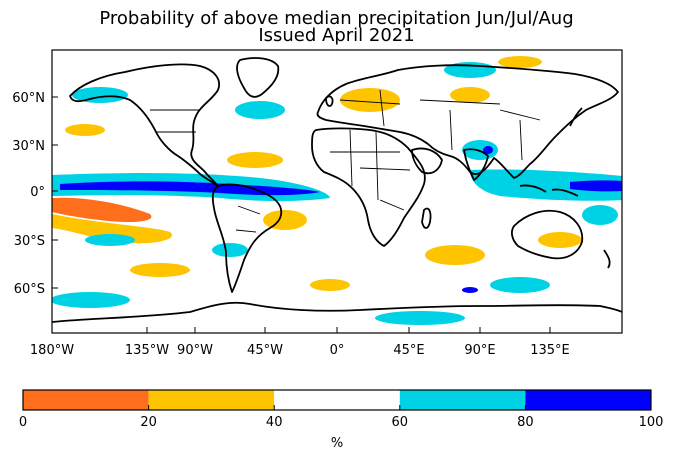 This screenshot has width=673, height=461. I want to click on colorbar-frame, so click(337, 400).